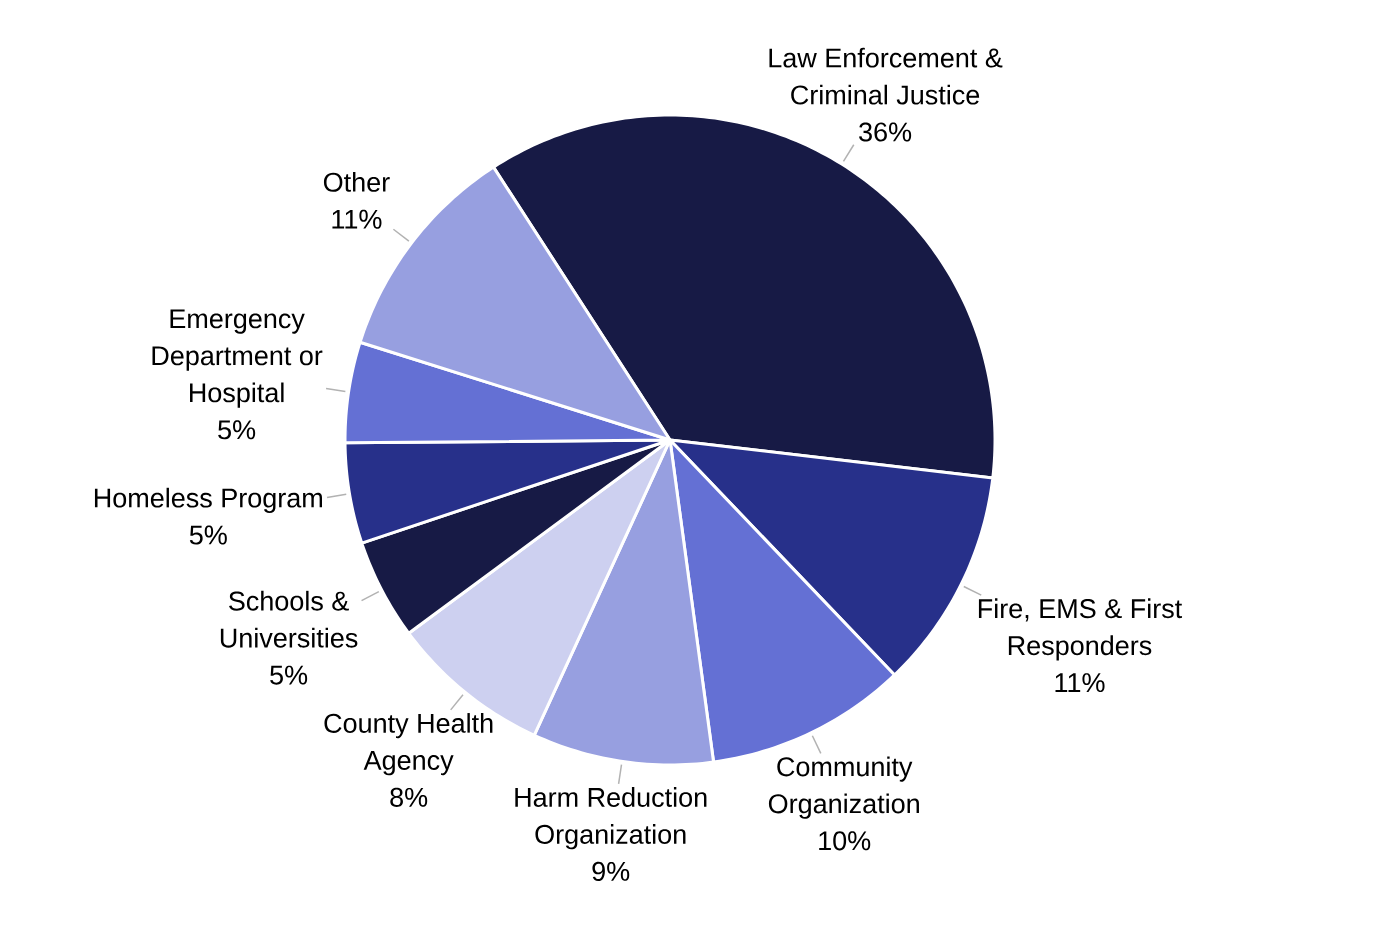 The image size is (1378, 935). What do you see at coordinates (409, 797) in the screenshot?
I see `data-label: 8%` at bounding box center [409, 797].